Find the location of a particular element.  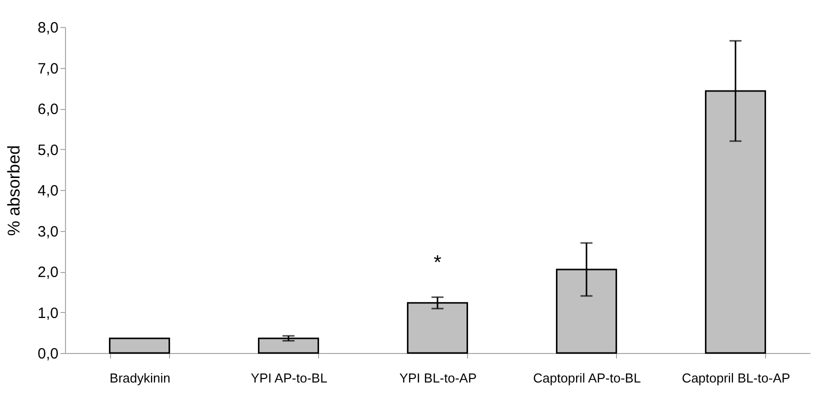

x-tick-label: YPI AP-to-BL is located at coordinates (289, 378).